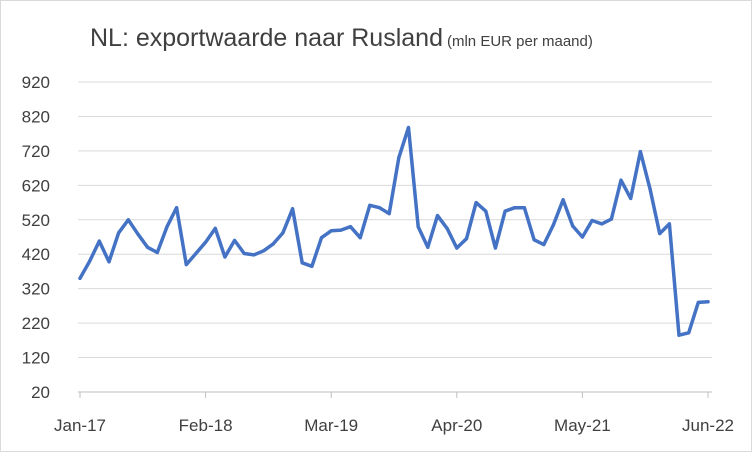 The image size is (752, 452). What do you see at coordinates (40, 392) in the screenshot?
I see `y-tick-label: 20` at bounding box center [40, 392].